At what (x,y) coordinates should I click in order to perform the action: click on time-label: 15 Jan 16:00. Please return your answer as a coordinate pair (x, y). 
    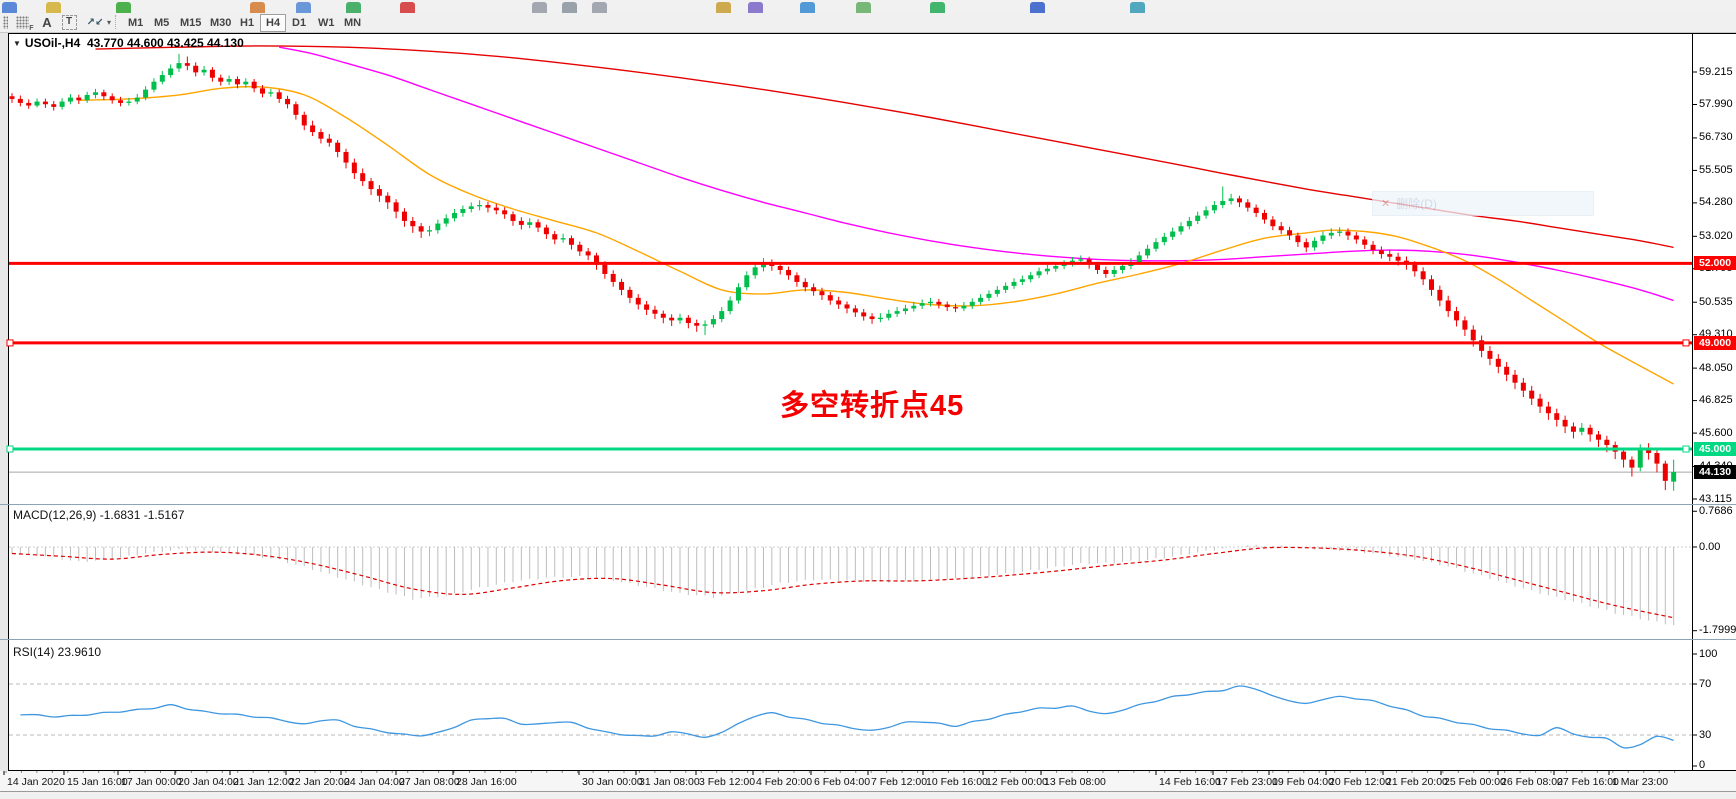
    Looking at the image, I should click on (97, 782).